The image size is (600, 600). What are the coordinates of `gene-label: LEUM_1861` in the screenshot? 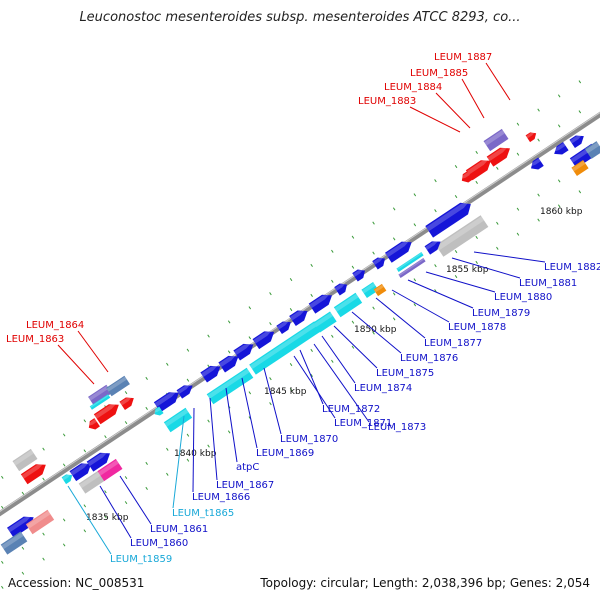 It's located at (179, 529).